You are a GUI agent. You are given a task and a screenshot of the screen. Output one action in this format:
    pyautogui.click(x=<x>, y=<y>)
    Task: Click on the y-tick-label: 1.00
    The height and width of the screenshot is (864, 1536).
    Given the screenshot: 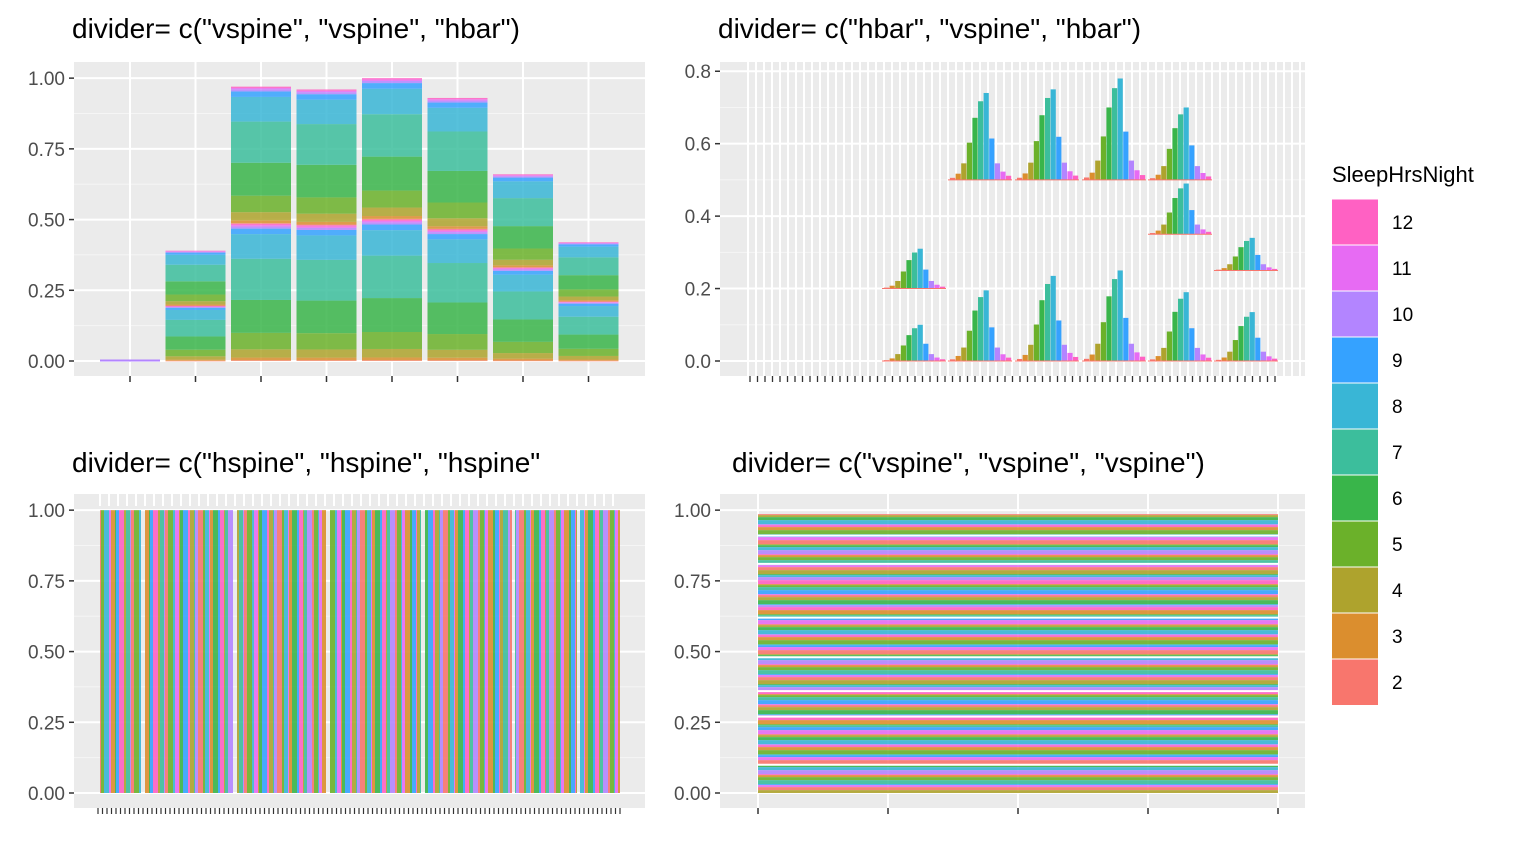 What is the action you would take?
    pyautogui.click(x=692, y=511)
    